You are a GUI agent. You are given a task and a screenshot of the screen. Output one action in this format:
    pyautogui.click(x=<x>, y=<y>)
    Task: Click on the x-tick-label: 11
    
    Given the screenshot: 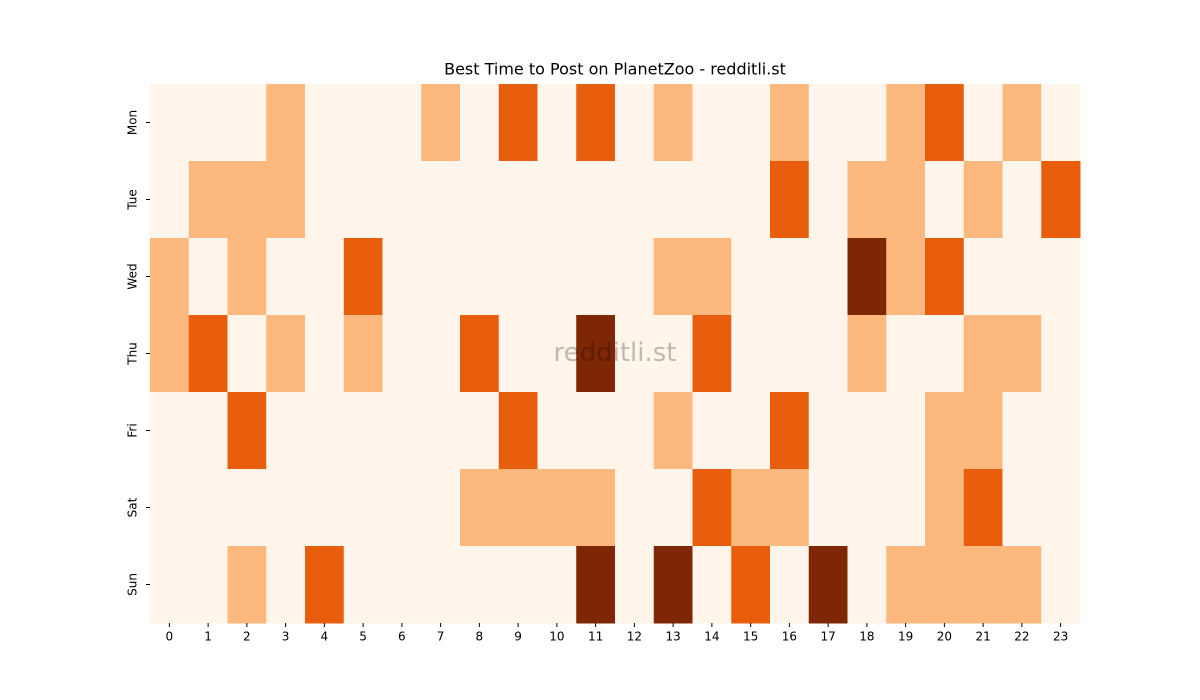 What is the action you would take?
    pyautogui.click(x=595, y=637)
    